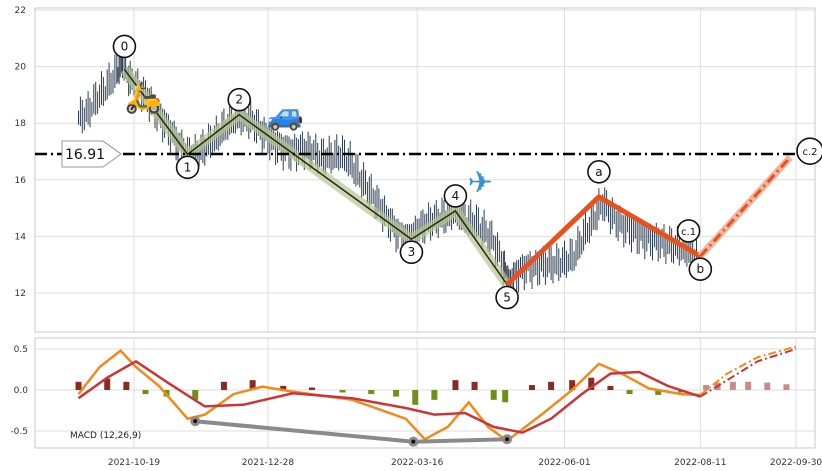 Image resolution: width=822 pixels, height=471 pixels. I want to click on macd-y-ticks: -0.5 0.0 0.5, so click(19, 391).